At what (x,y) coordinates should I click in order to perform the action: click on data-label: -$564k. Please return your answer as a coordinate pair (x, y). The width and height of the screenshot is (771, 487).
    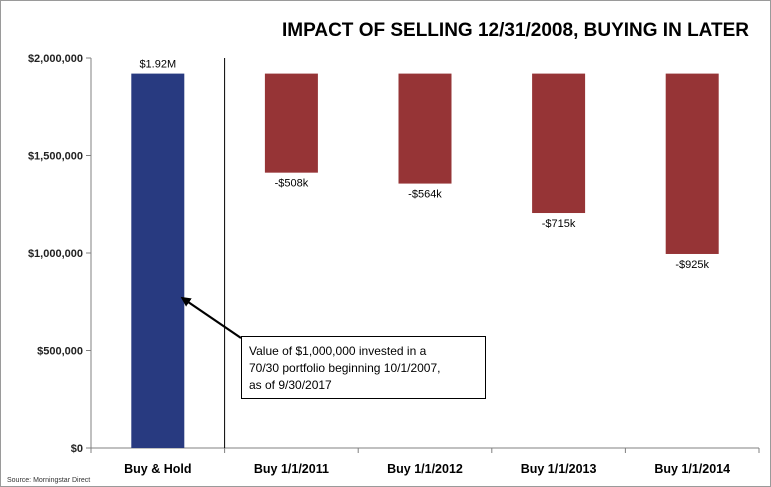
    Looking at the image, I should click on (425, 195).